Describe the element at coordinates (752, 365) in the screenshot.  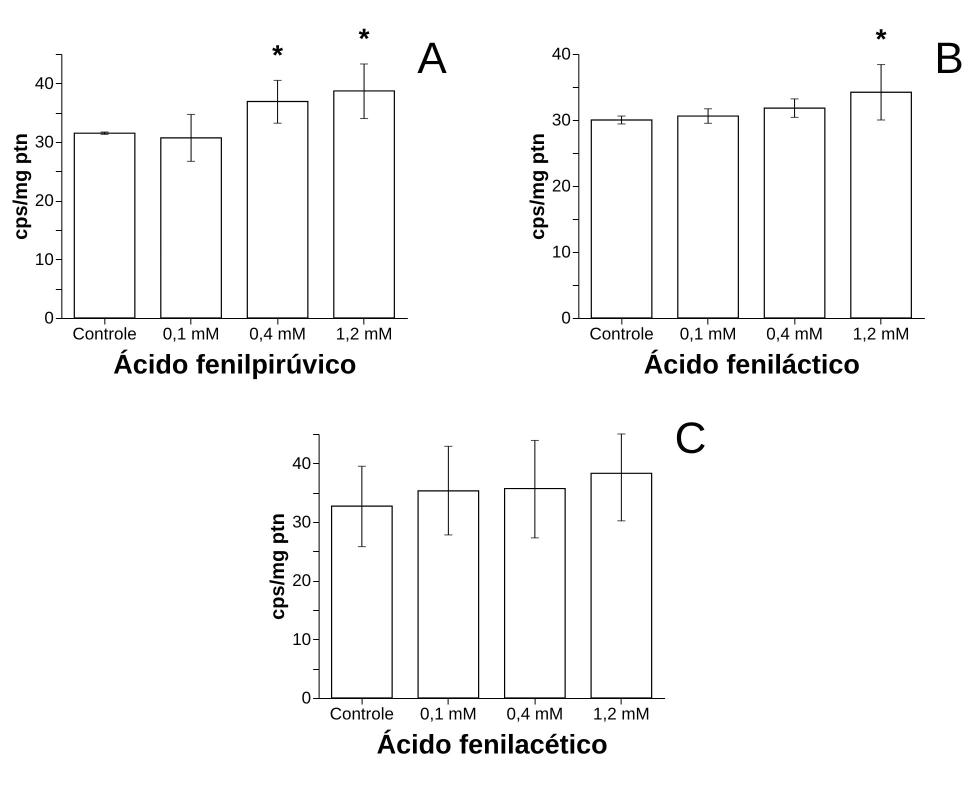
I see `x-axis-title: Ácido feniláctico` at that location.